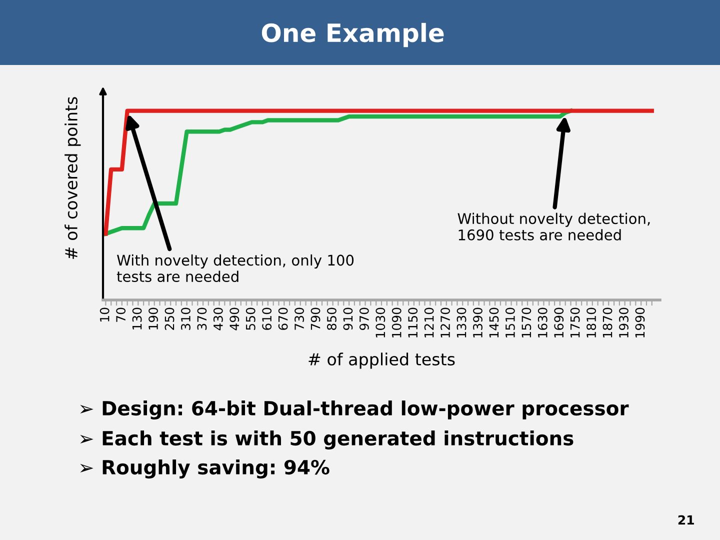 This screenshot has height=540, width=720. I want to click on x-tick-label: 790, so click(315, 319).